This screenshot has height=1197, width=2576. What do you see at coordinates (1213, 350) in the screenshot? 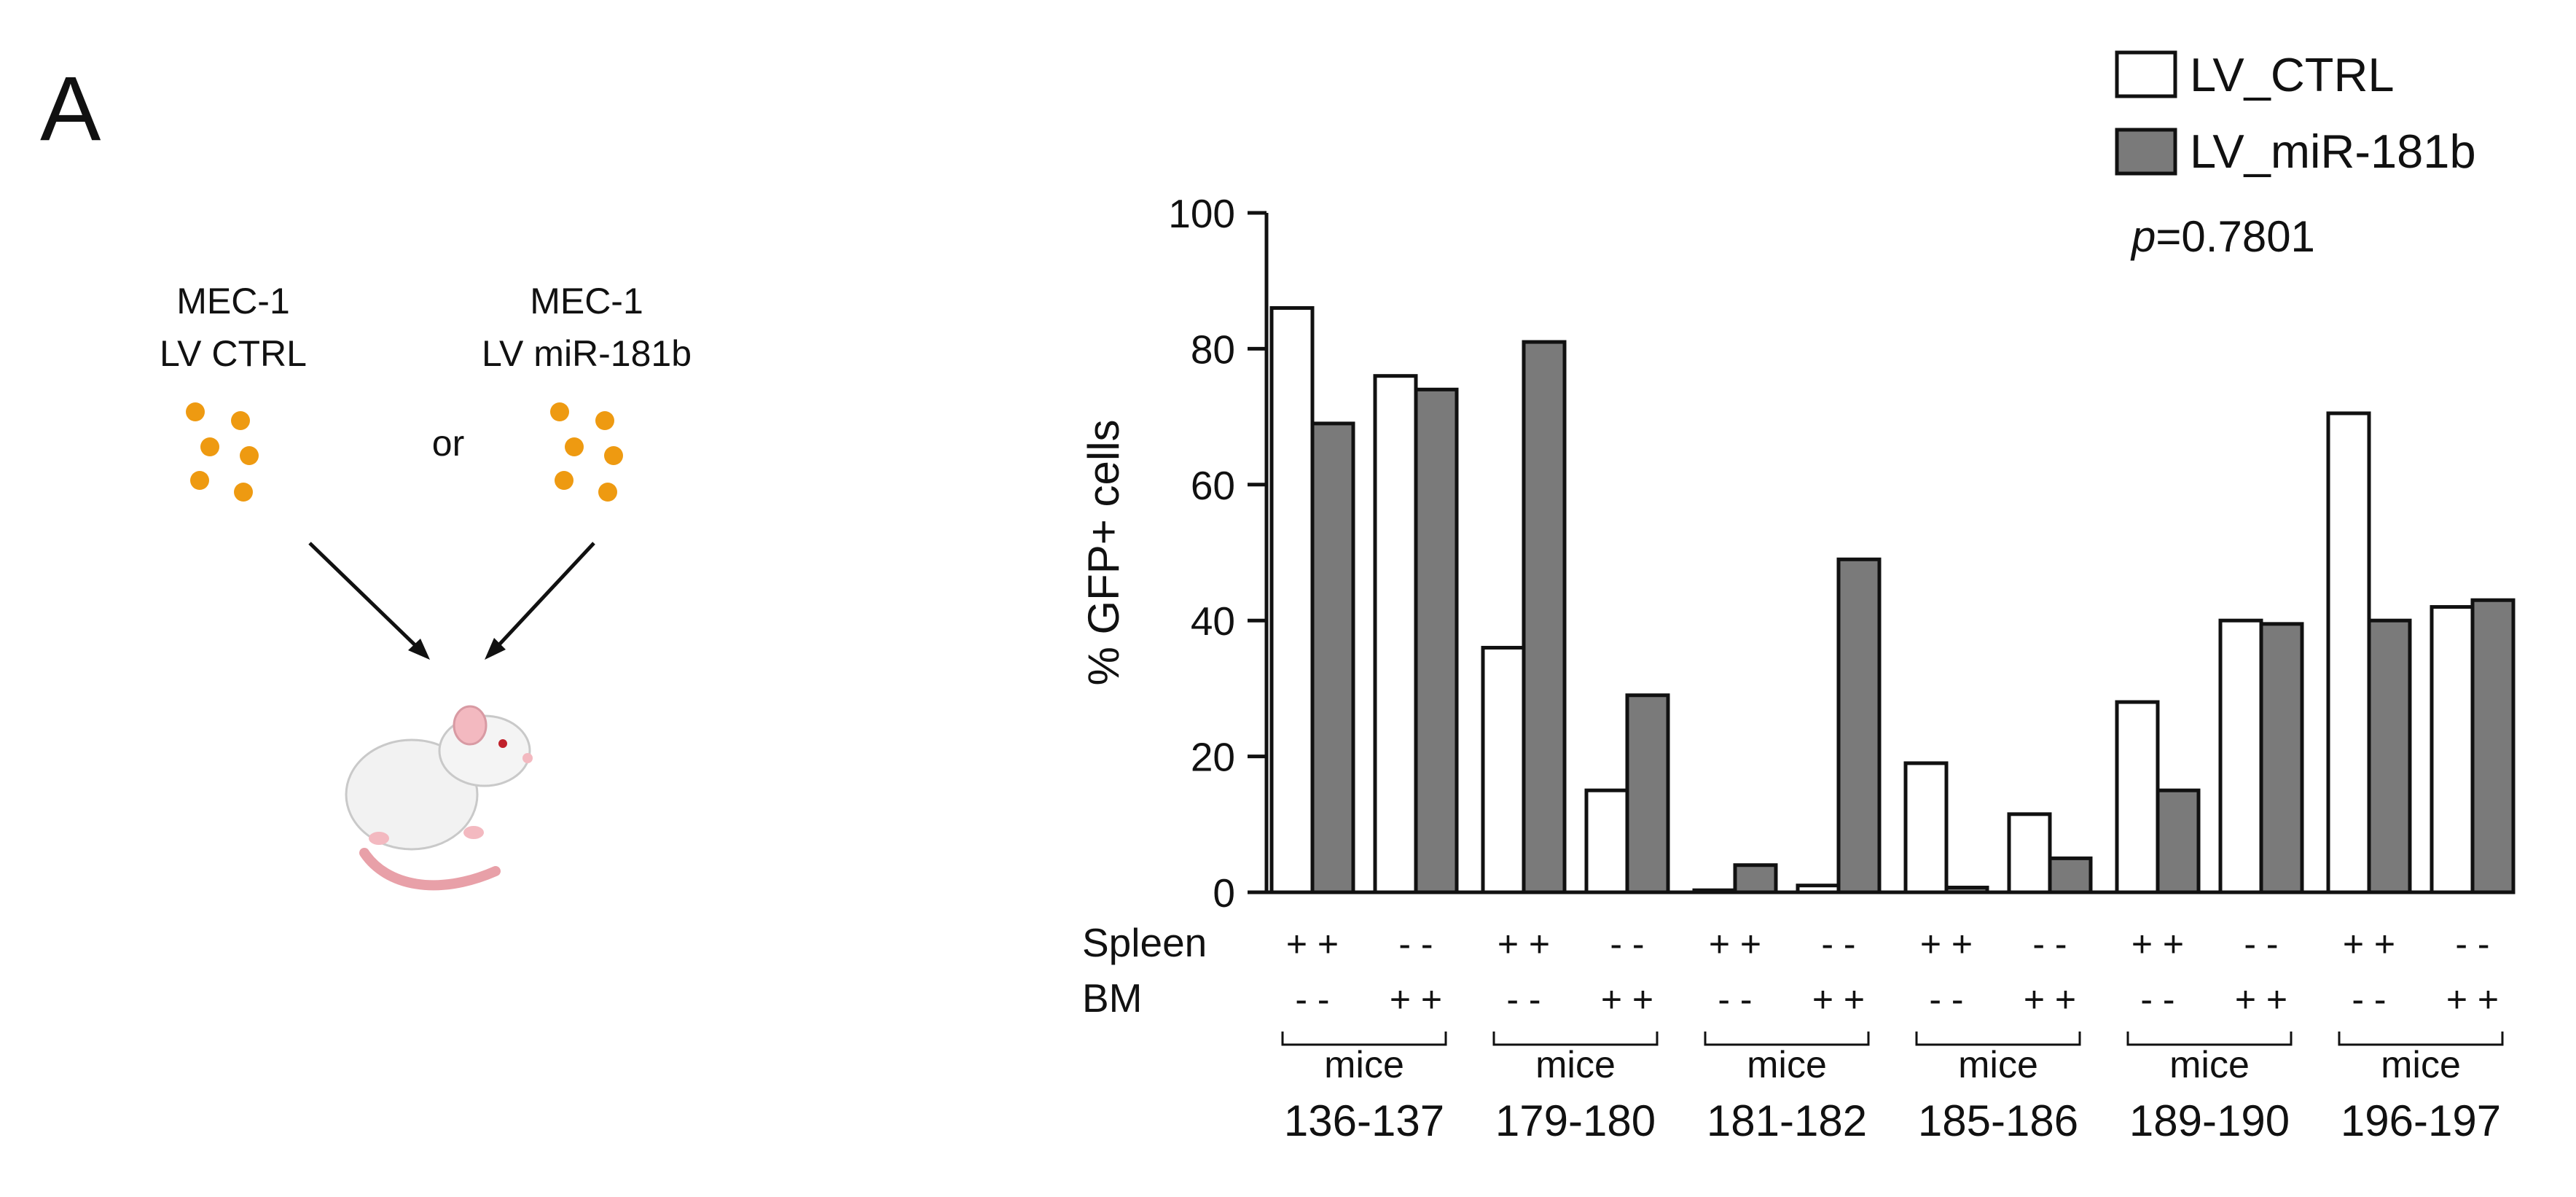
I see `y-tick-label: 80` at bounding box center [1213, 350].